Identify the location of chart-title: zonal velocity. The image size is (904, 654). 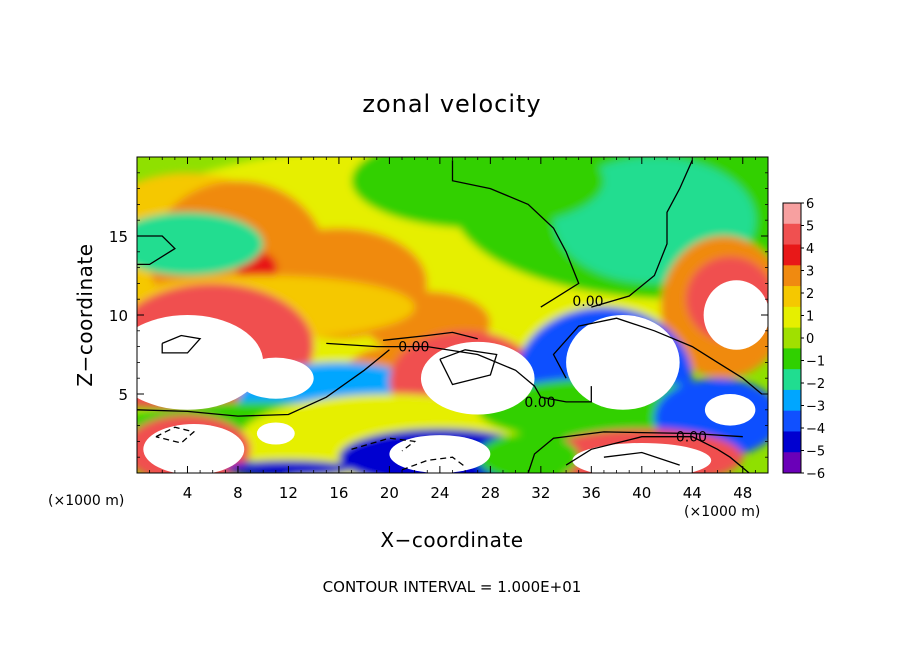
(451, 104).